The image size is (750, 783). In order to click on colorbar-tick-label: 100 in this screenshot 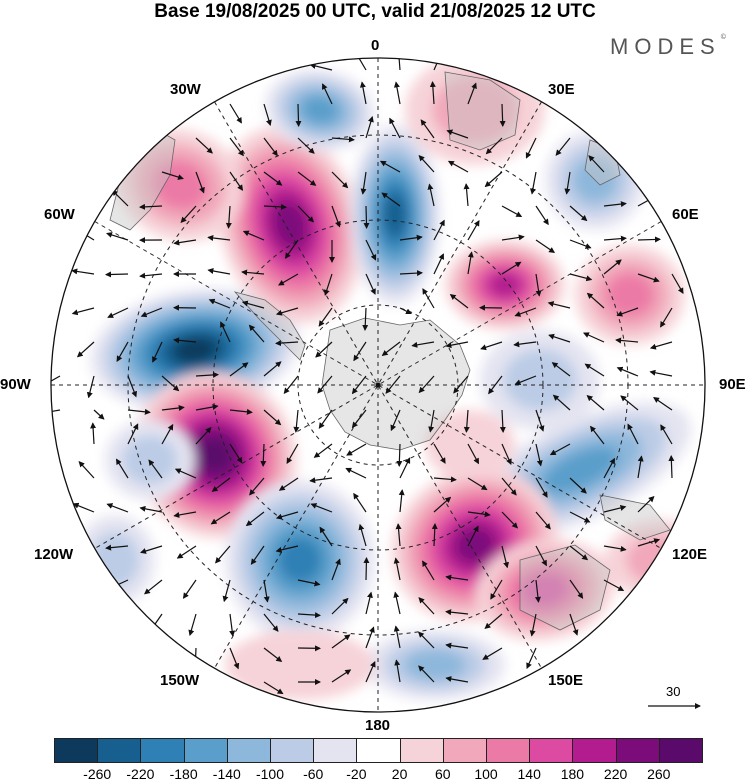, I will do `click(486, 774)`.